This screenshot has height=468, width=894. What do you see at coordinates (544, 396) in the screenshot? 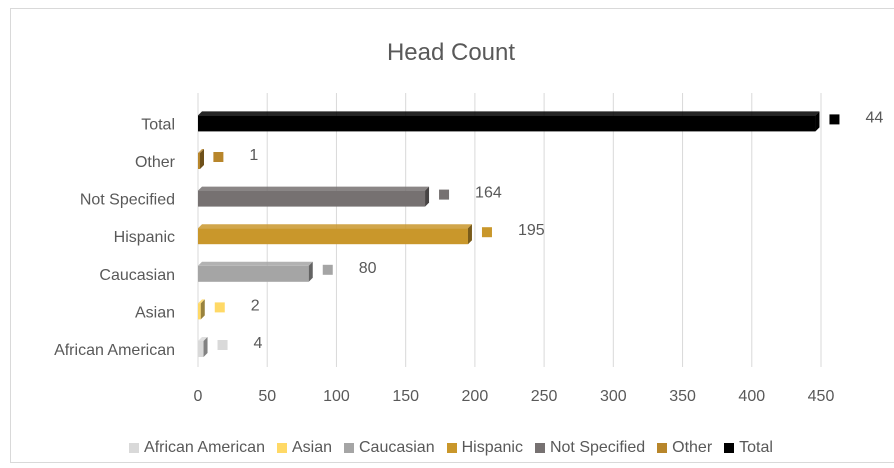
I see `x-tick-label: 250` at bounding box center [544, 396].